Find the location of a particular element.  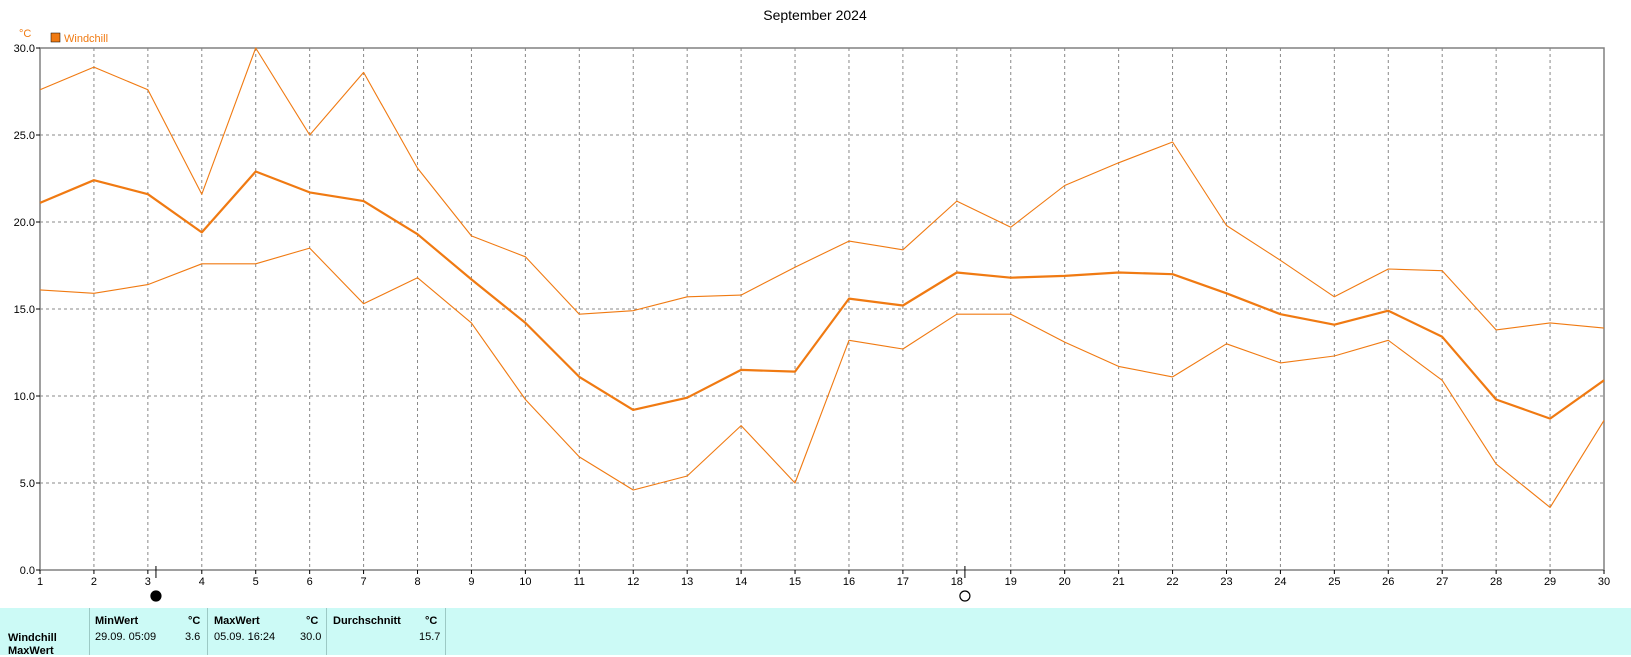

legend-swatch is located at coordinates (55, 37).